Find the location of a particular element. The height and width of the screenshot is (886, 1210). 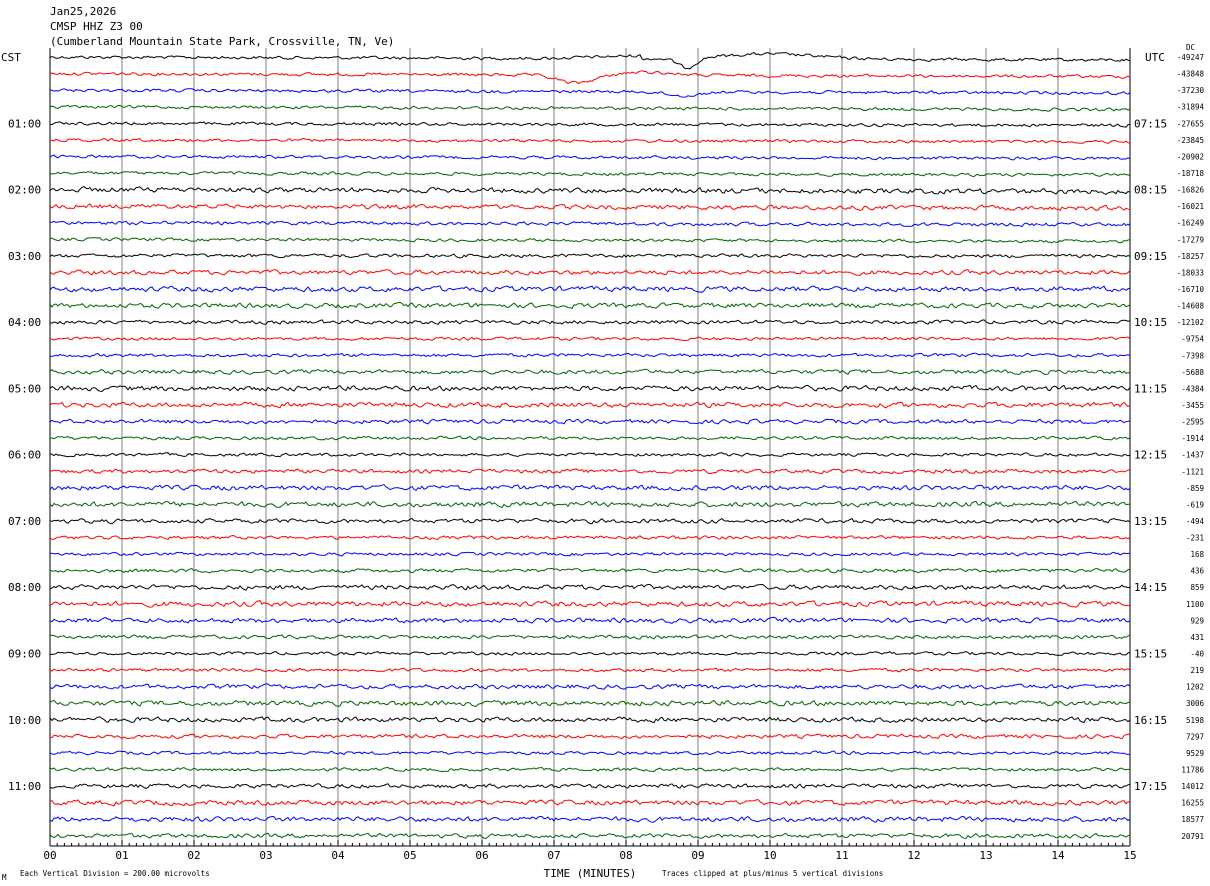

x-tick-label: 09 is located at coordinates (697, 855).